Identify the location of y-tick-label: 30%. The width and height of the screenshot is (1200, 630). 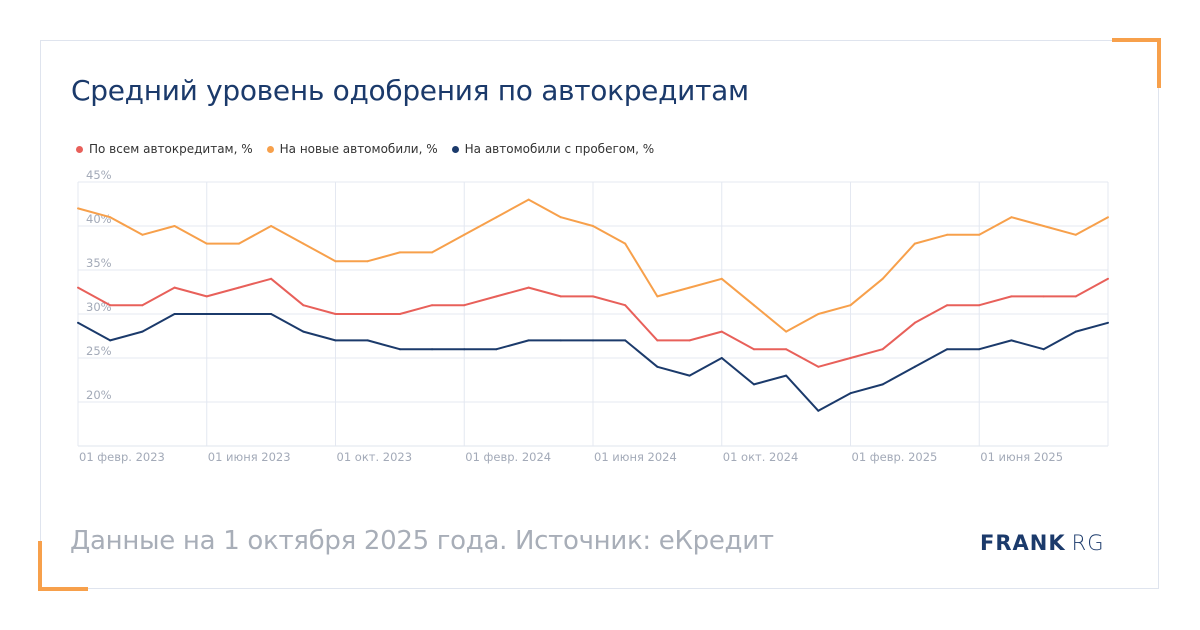
(99, 307).